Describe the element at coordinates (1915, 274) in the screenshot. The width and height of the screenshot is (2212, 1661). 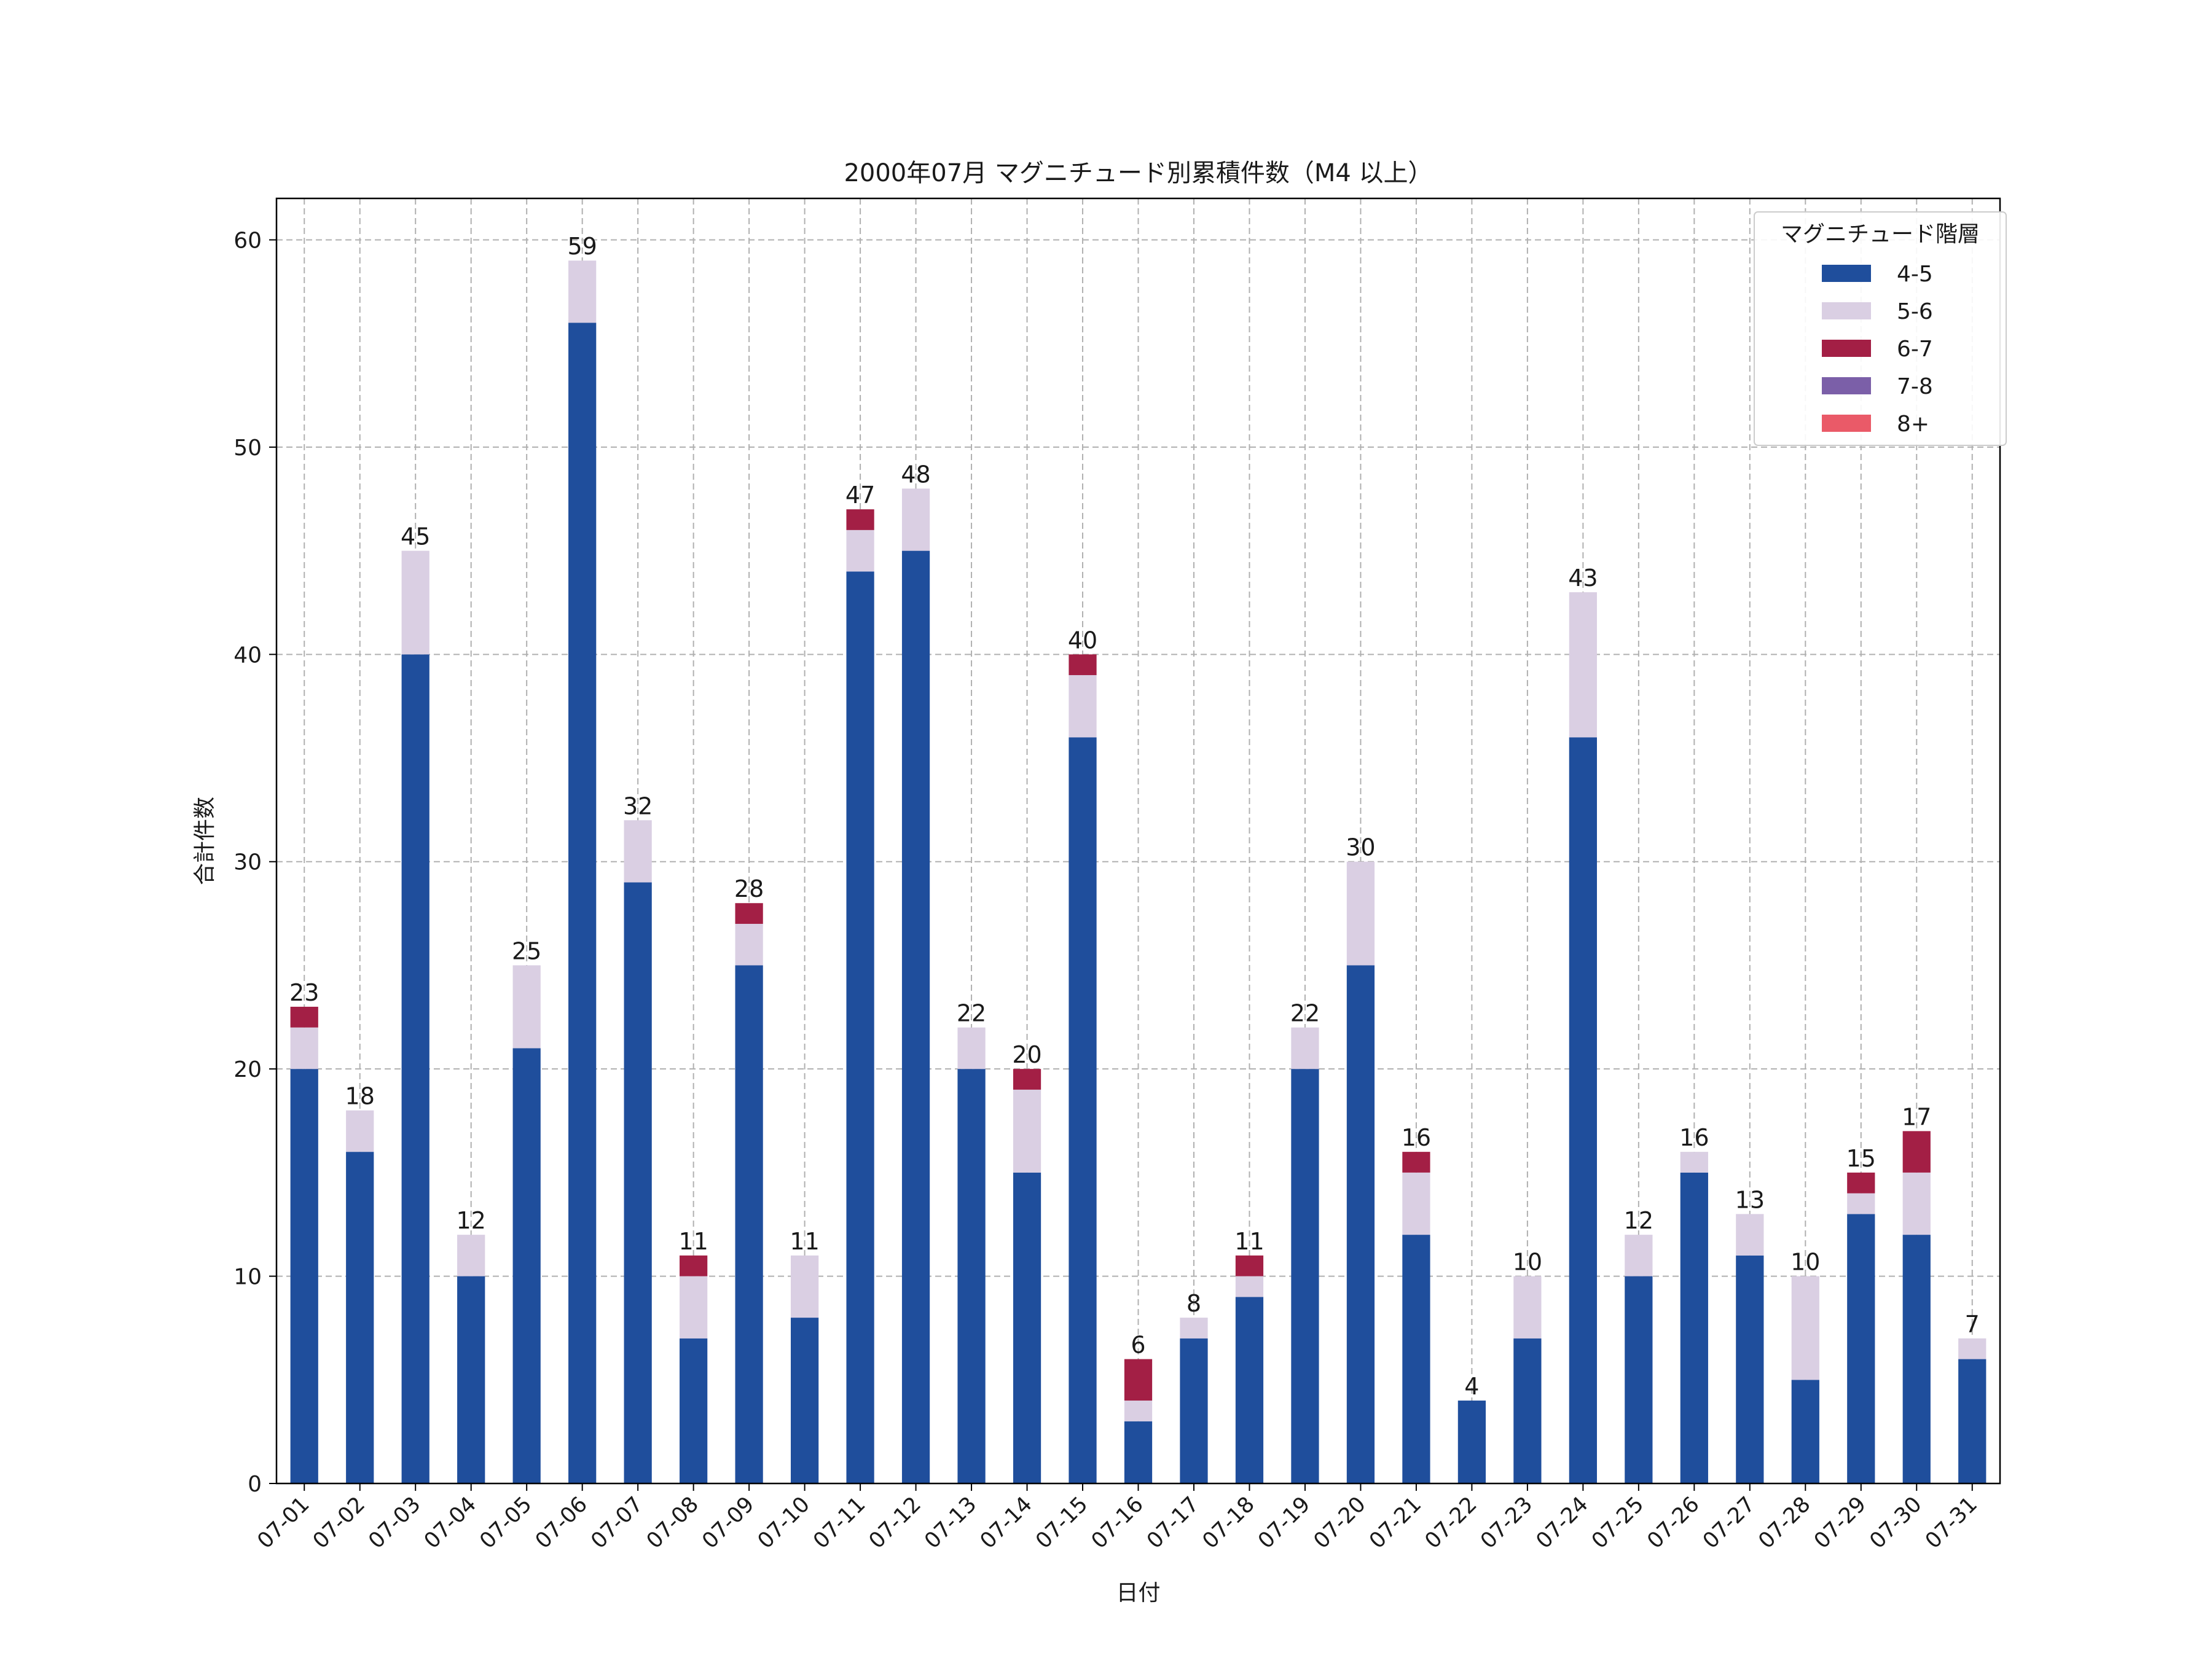
I see `legend-label: 4-5` at that location.